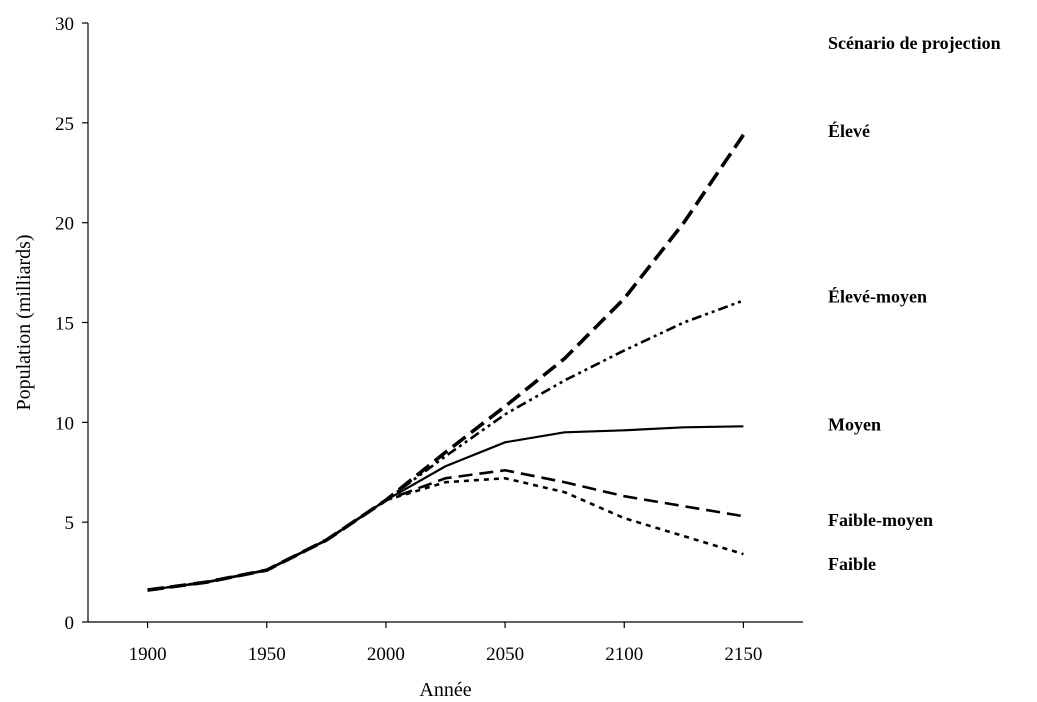 The height and width of the screenshot is (702, 1037). Describe the element at coordinates (445, 690) in the screenshot. I see `x-axis-title: Année` at that location.